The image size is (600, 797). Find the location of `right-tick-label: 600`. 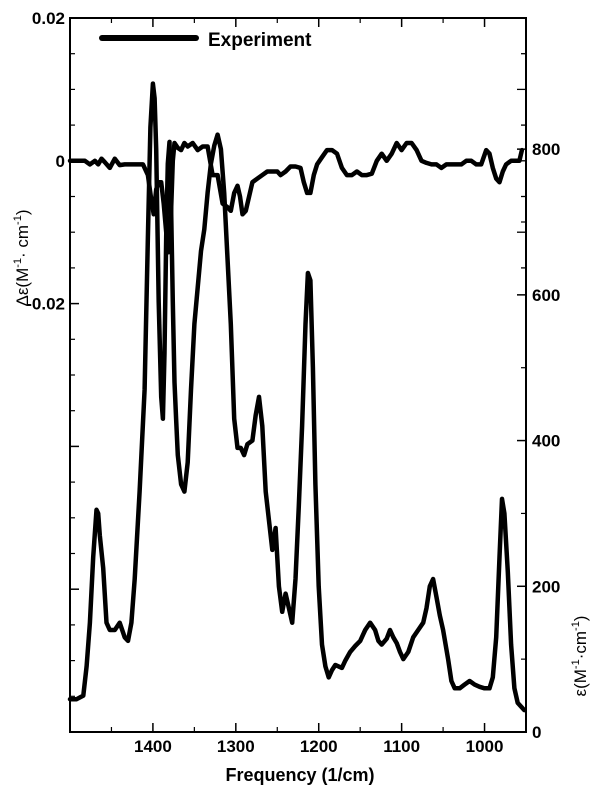

right-tick-label: 600 is located at coordinates (546, 295).